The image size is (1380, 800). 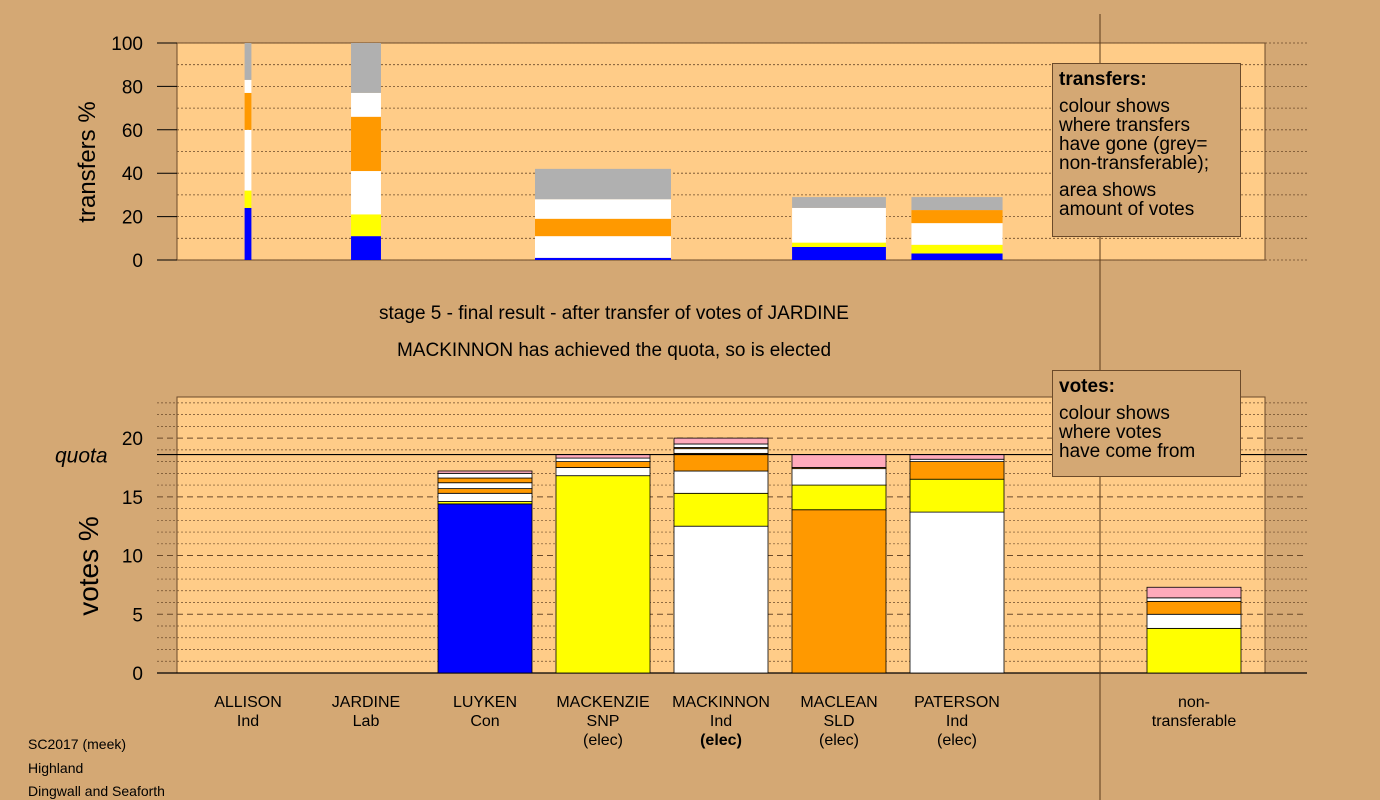 I want to click on candidate-party: Con, so click(x=484, y=721).